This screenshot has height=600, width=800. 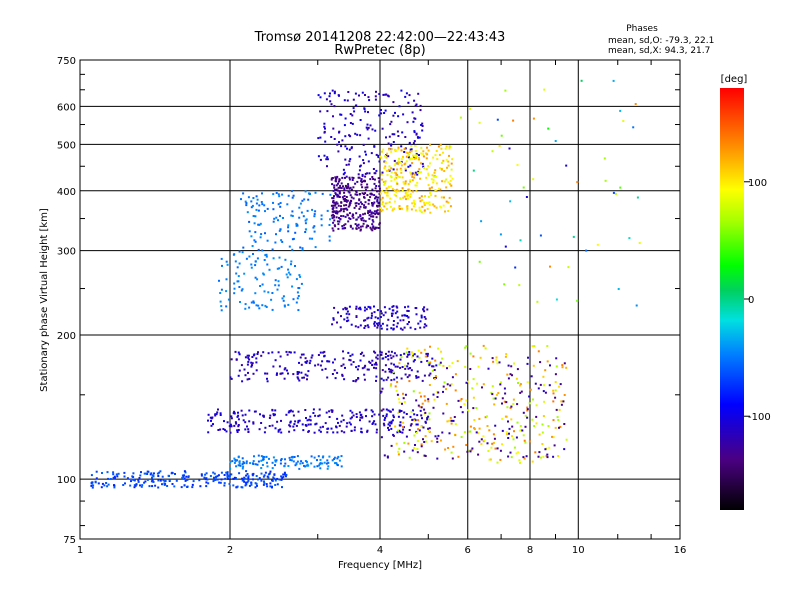 What do you see at coordinates (286, 462) in the screenshot?
I see `cluster-es-step` at bounding box center [286, 462].